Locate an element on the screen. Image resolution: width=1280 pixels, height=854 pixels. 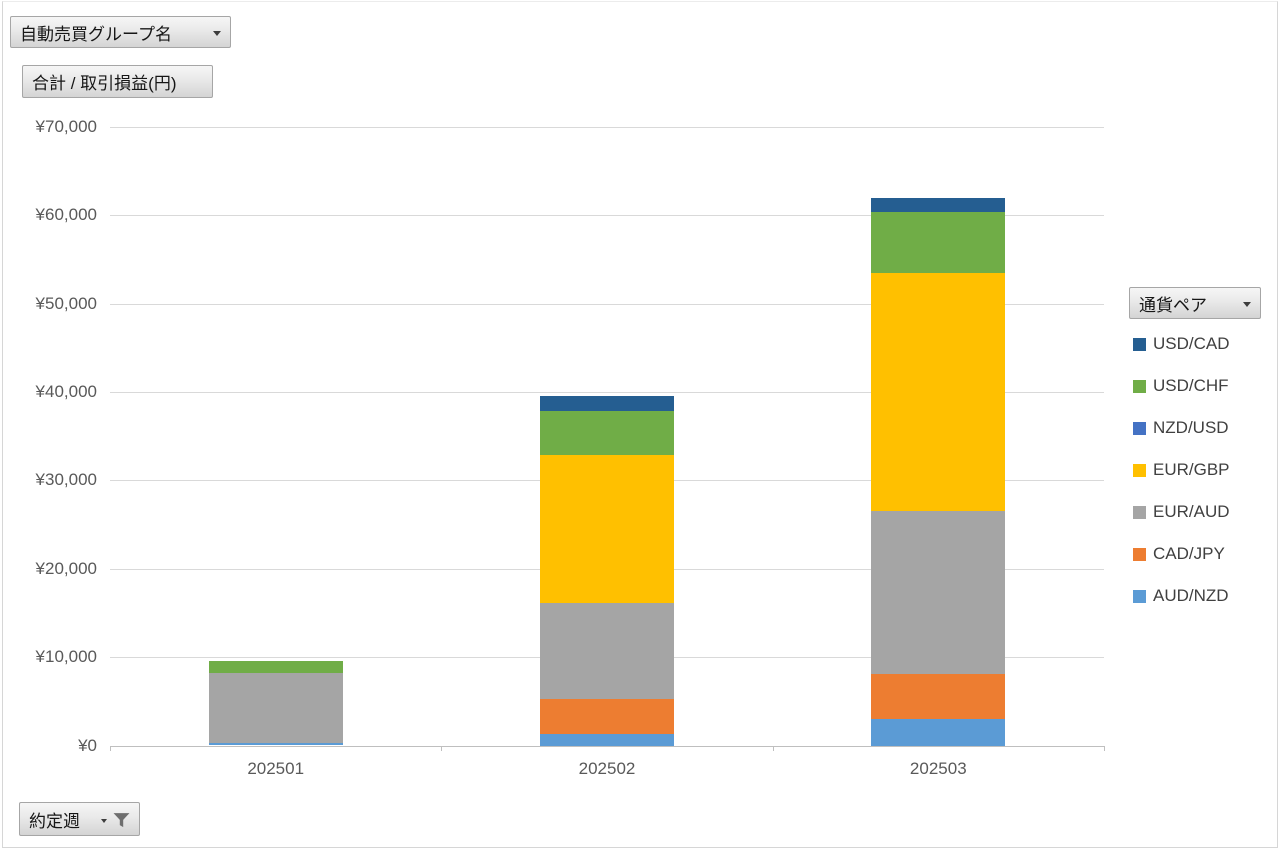
legend-label: CAD/JPY is located at coordinates (1189, 553).